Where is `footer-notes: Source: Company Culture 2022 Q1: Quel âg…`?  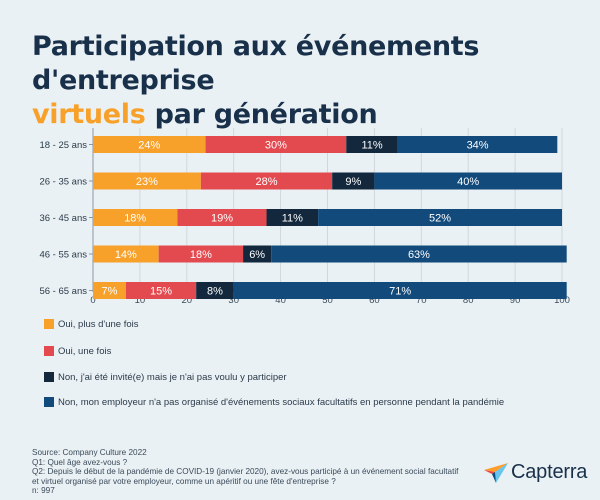
footer-notes: Source: Company Culture 2022 Q1: Quel âg… is located at coordinates (252, 472).